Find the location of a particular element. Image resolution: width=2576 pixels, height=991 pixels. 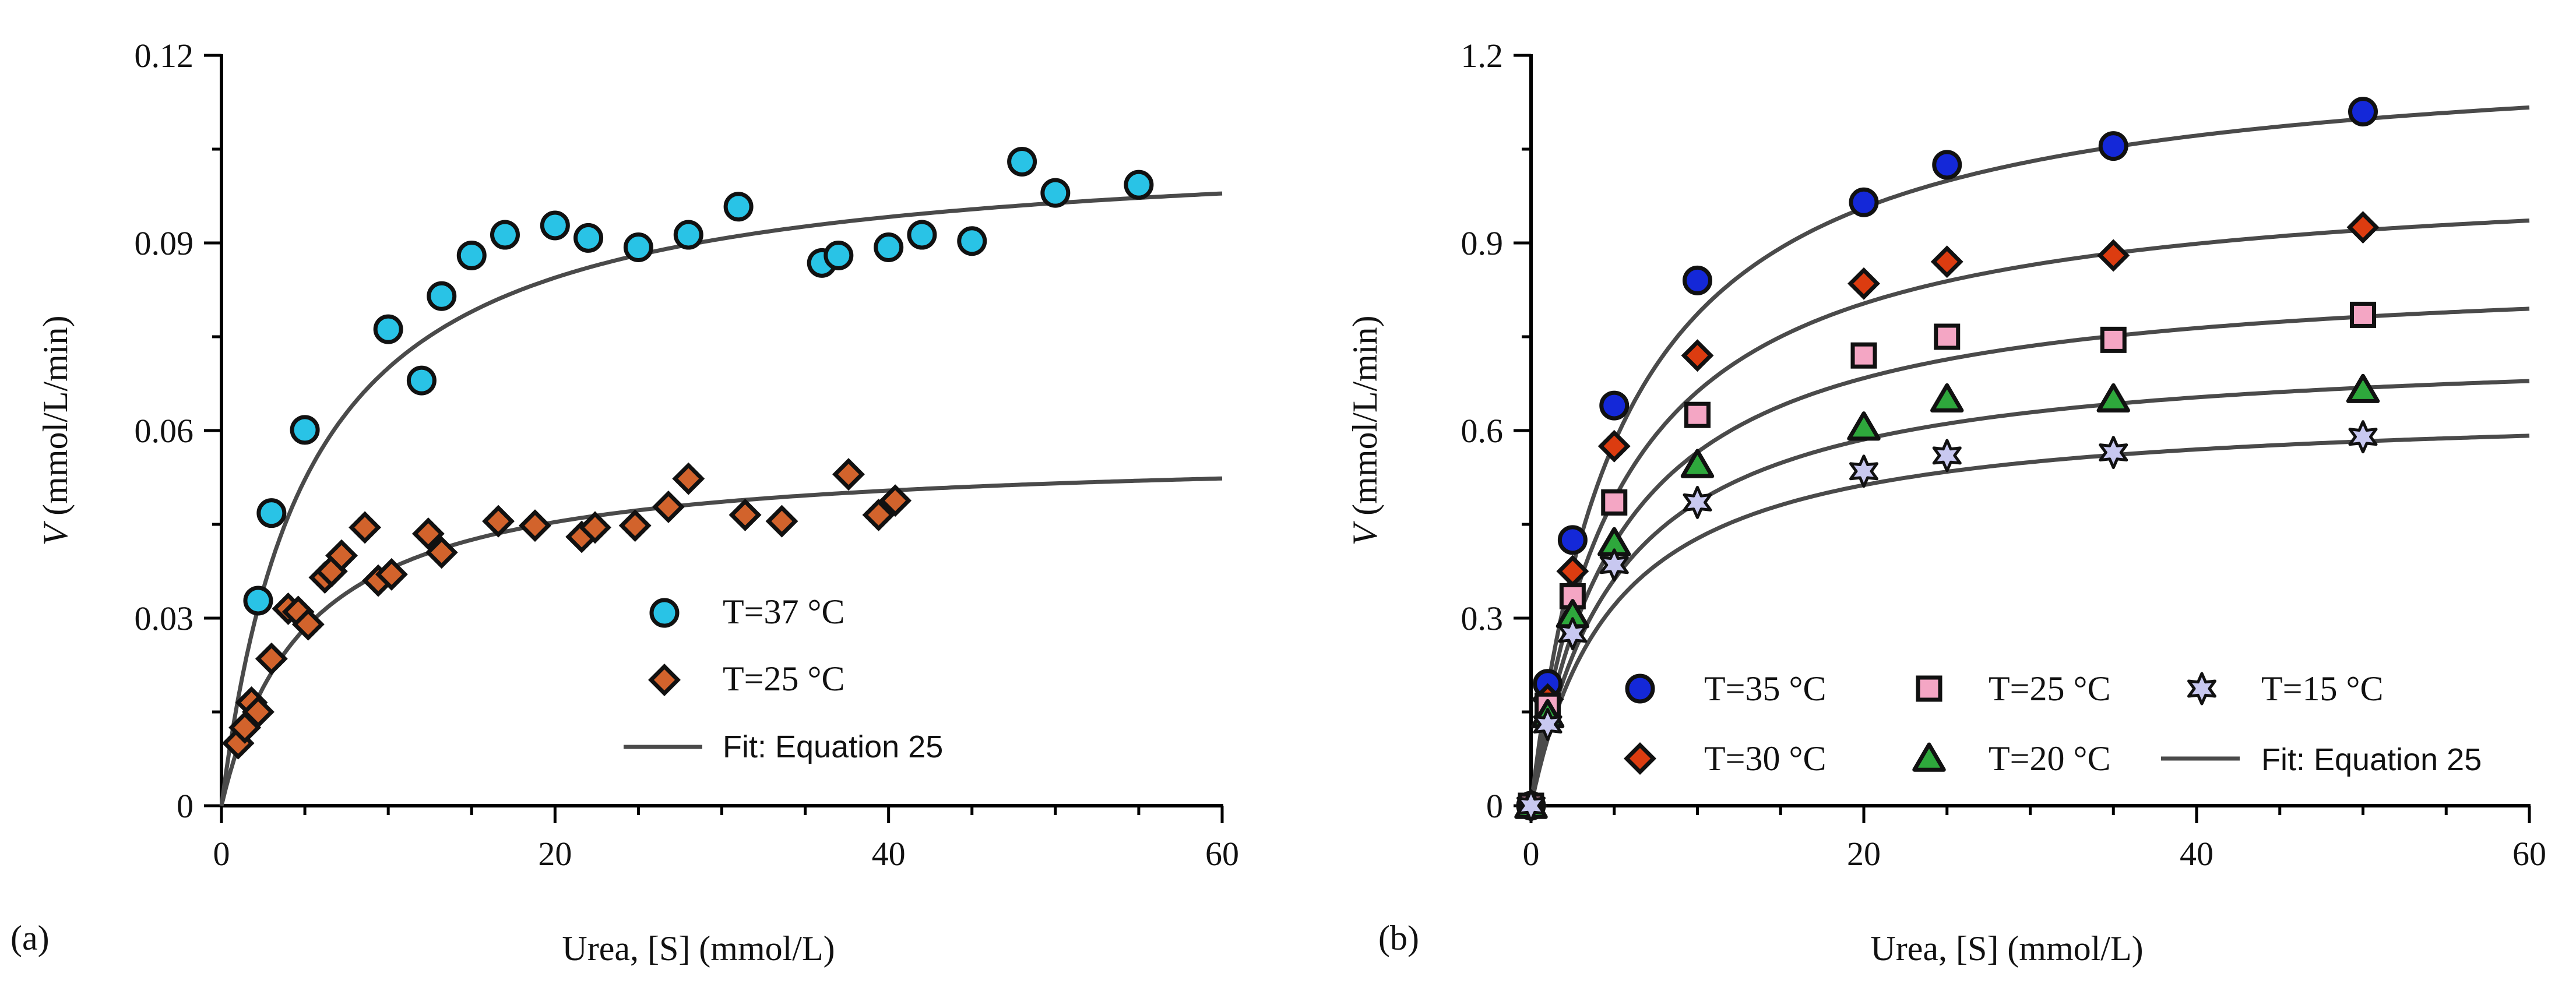

y-axis-title: V (mmol/L/min) is located at coordinates (56, 431).